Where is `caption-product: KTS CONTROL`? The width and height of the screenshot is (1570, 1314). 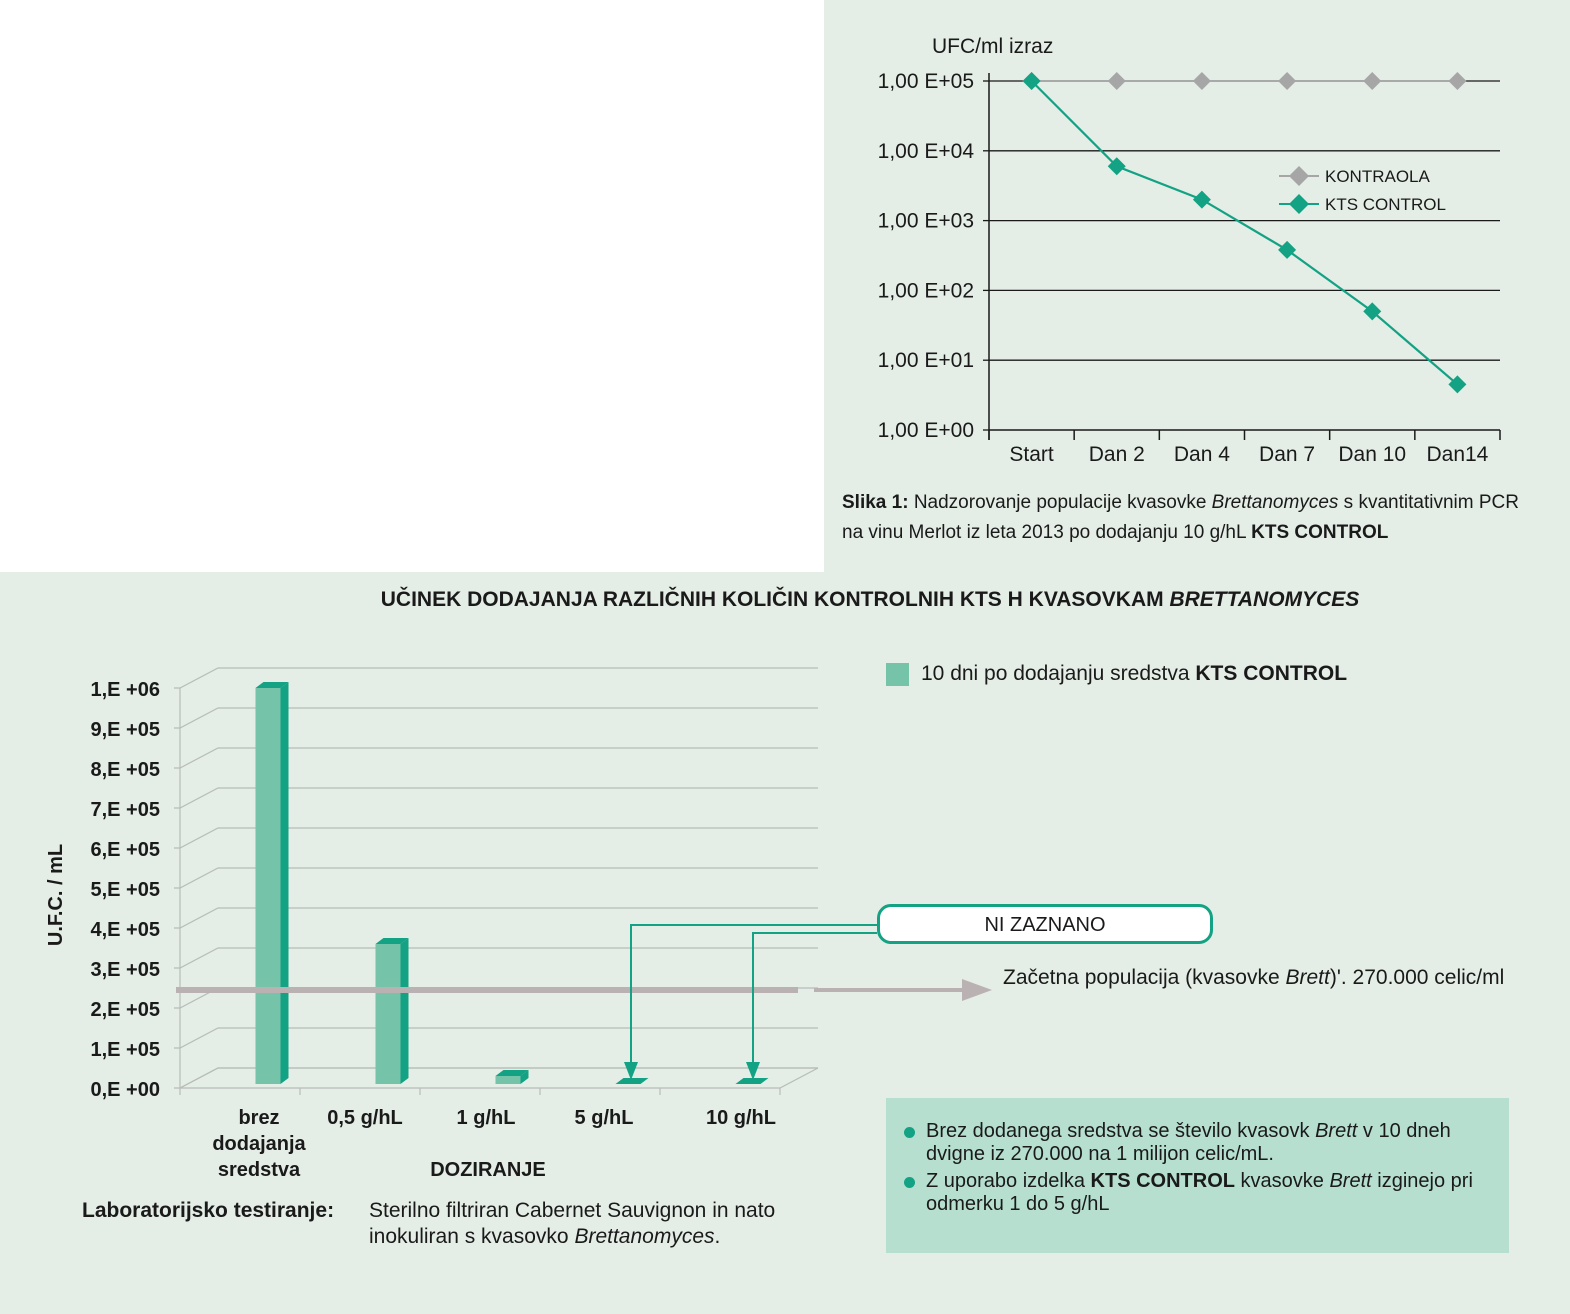 caption-product: KTS CONTROL is located at coordinates (1320, 532).